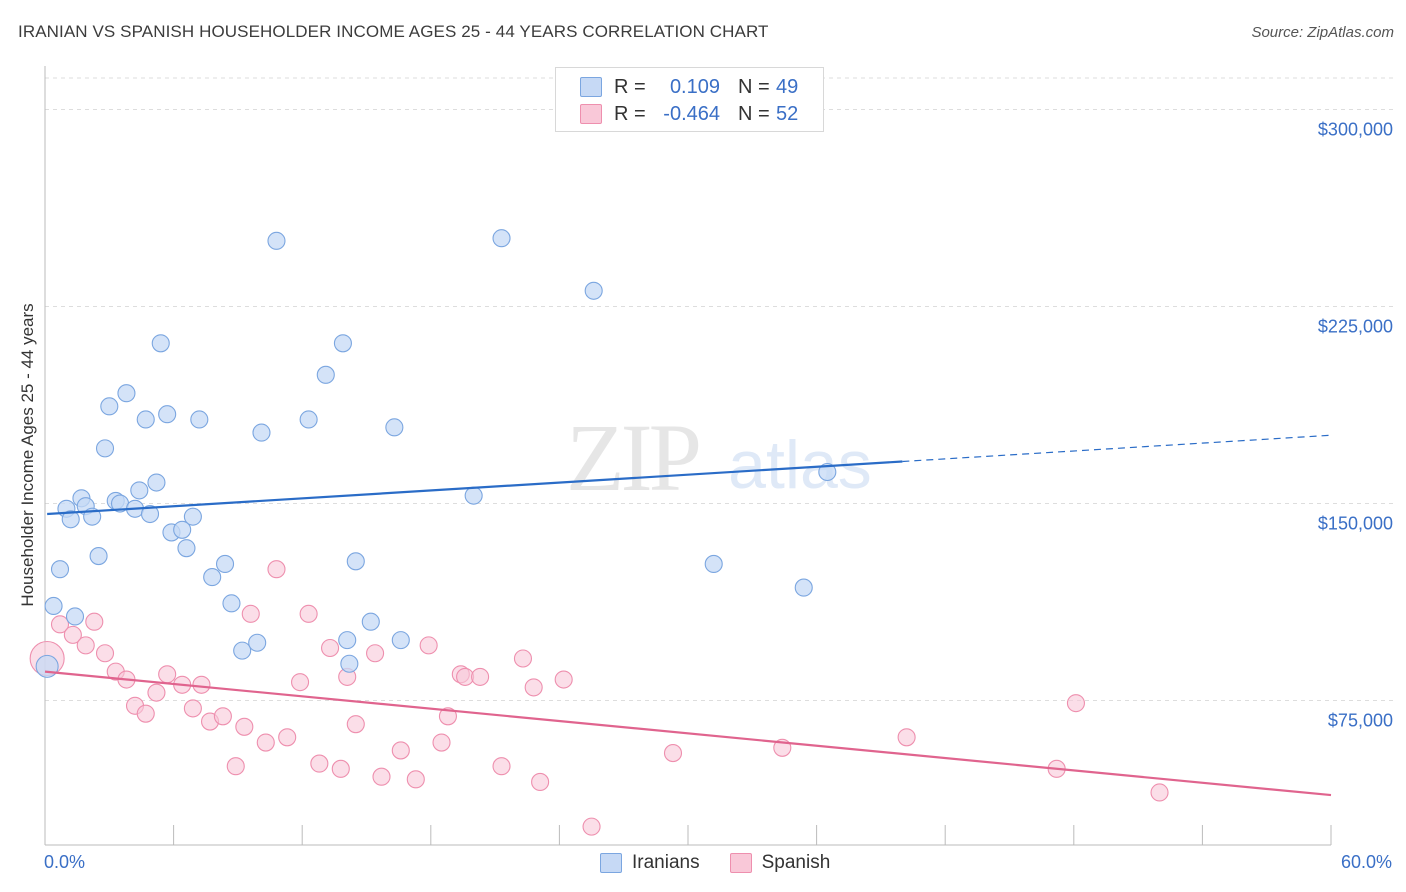 This screenshot has width=1406, height=892. What do you see at coordinates (632, 457) in the screenshot?
I see `watermark-zip: ZIP` at bounding box center [632, 457].